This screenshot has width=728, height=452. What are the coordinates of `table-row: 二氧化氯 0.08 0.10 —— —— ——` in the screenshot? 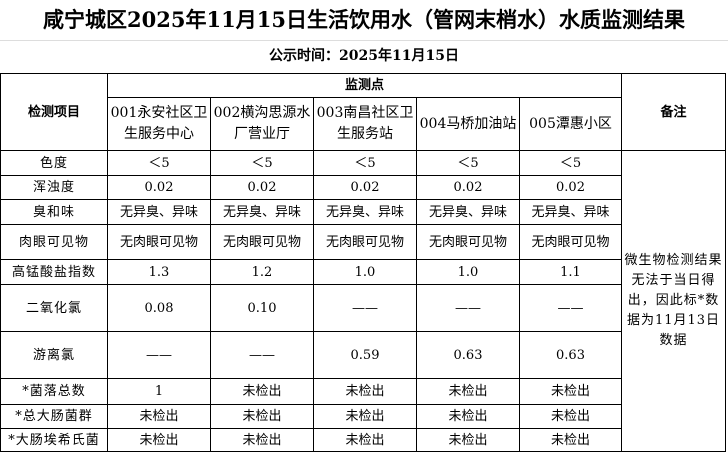 It's located at (363, 308).